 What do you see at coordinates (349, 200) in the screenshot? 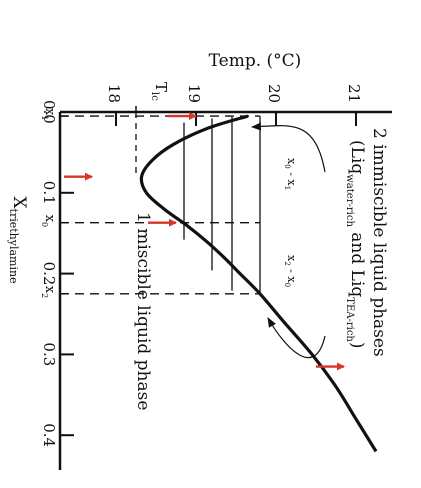
I see `water-rich-subscript: water-rich` at bounding box center [349, 200].